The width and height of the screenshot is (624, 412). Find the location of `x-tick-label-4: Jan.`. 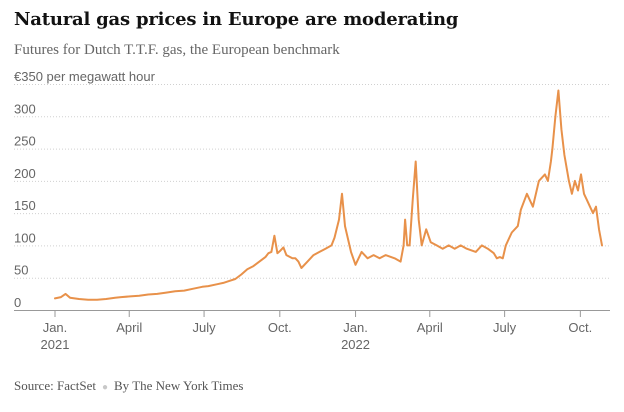

x-tick-label-4: Jan. is located at coordinates (355, 327).